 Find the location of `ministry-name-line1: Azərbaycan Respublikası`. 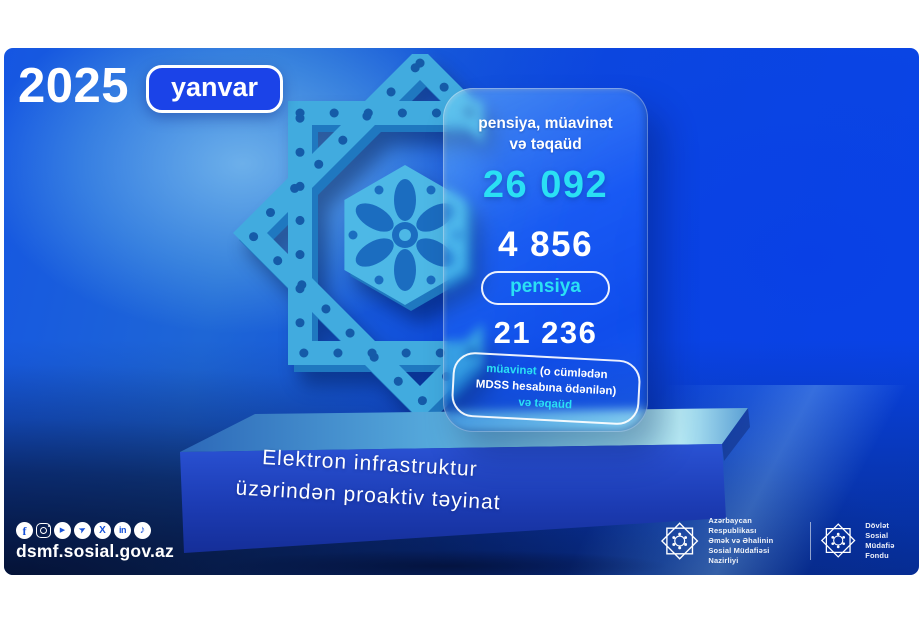

ministry-name-line1: Azərbaycan Respublikası is located at coordinates (732, 525).